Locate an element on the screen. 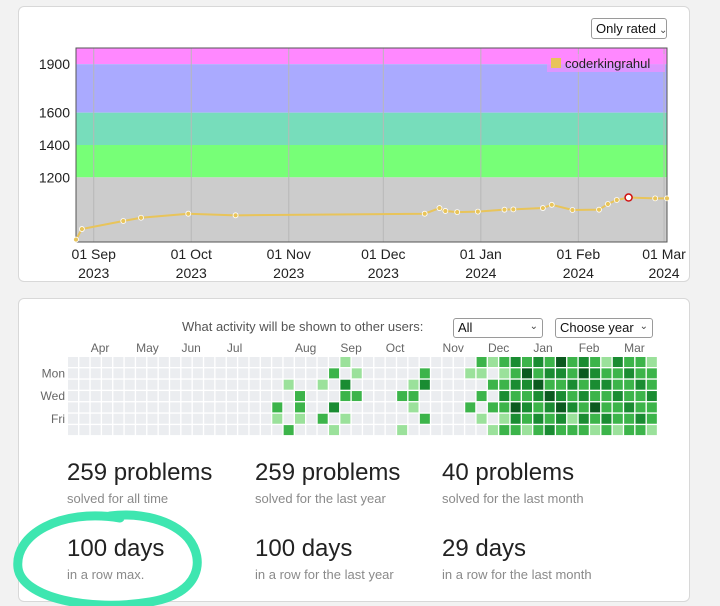 This screenshot has width=720, height=606. stat-caption: in a row max. is located at coordinates (106, 574).